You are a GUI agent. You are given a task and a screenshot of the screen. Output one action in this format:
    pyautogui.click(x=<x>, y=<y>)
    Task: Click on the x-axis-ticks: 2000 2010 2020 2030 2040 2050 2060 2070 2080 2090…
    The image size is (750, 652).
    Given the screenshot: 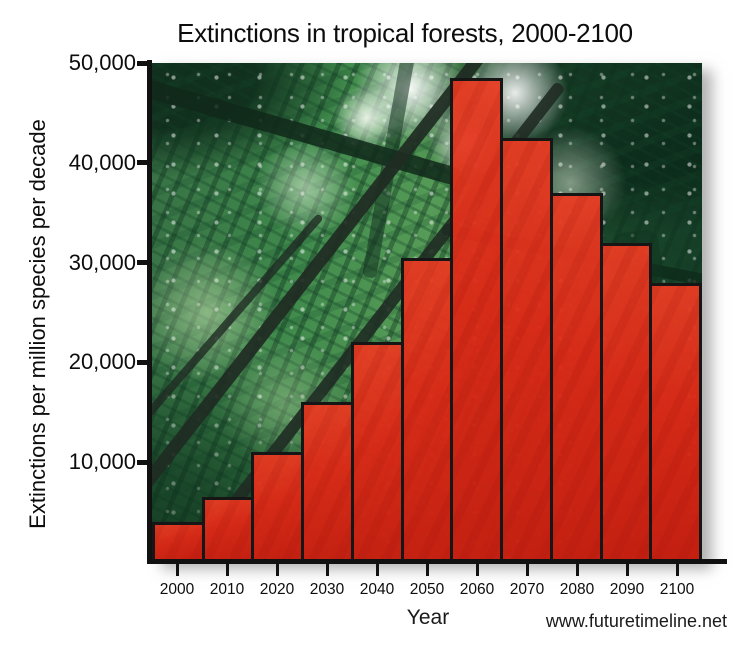 What is the action you would take?
    pyautogui.click(x=427, y=581)
    